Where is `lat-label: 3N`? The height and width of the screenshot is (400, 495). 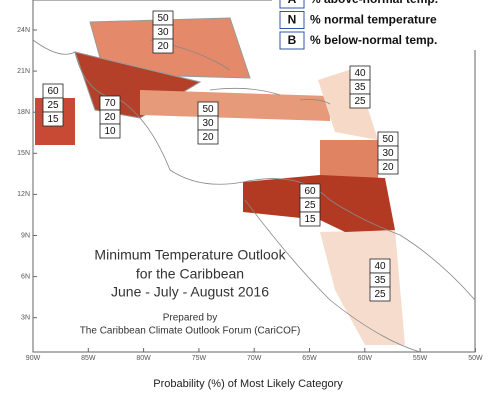 lat-label: 3N is located at coordinates (25, 318).